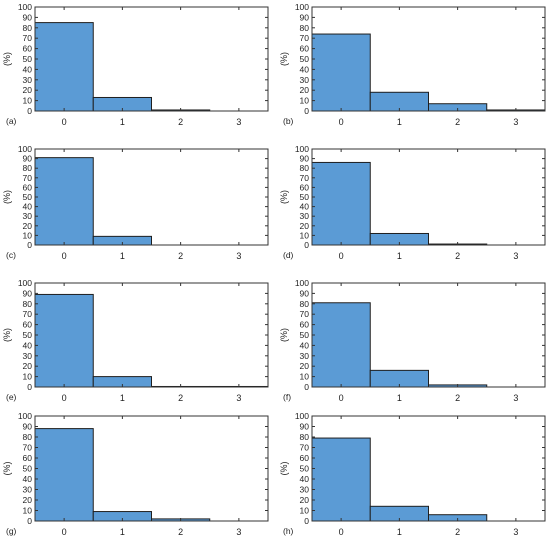 The height and width of the screenshot is (542, 550). Describe the element at coordinates (11, 255) in the screenshot. I see `panel-label: (c)` at that location.